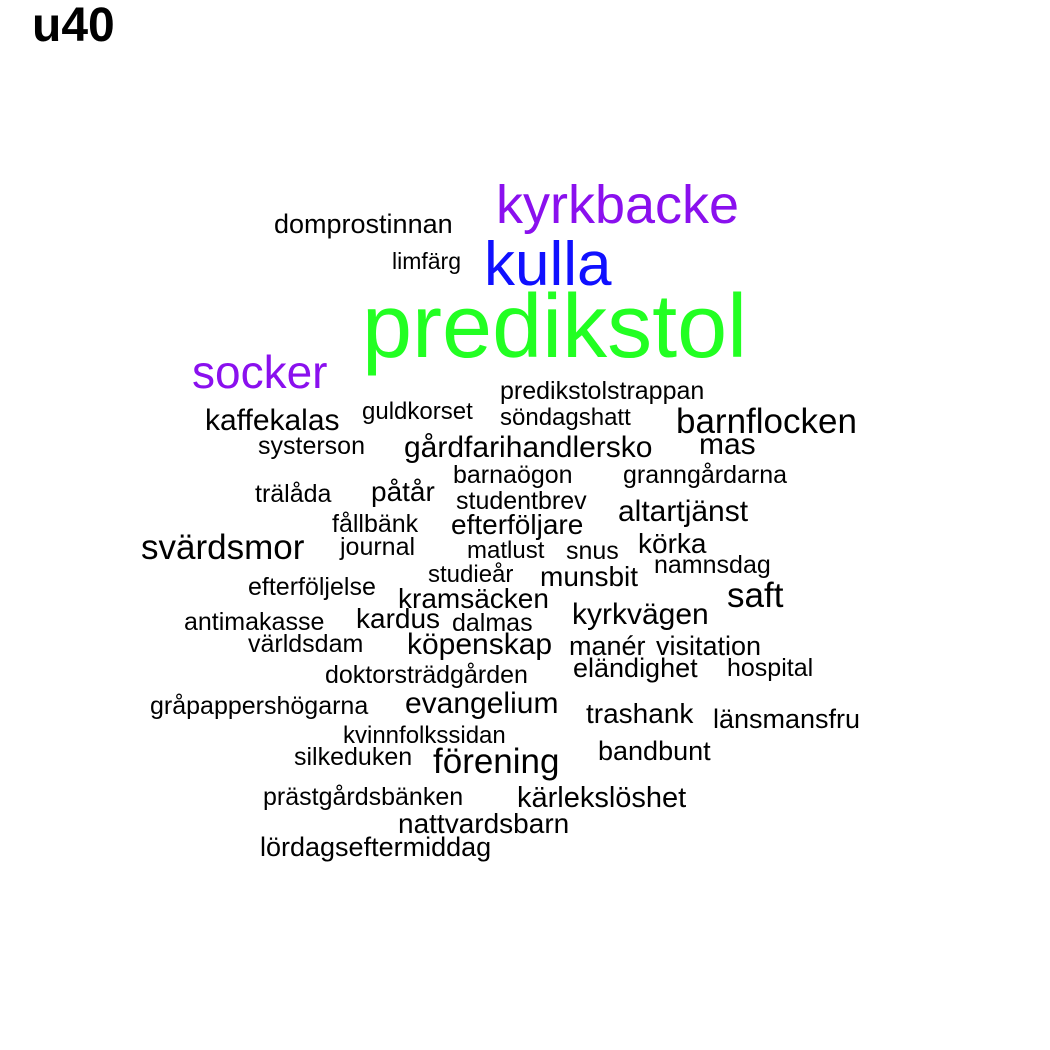  What do you see at coordinates (589, 576) in the screenshot?
I see `cloud-word: munsbit` at bounding box center [589, 576].